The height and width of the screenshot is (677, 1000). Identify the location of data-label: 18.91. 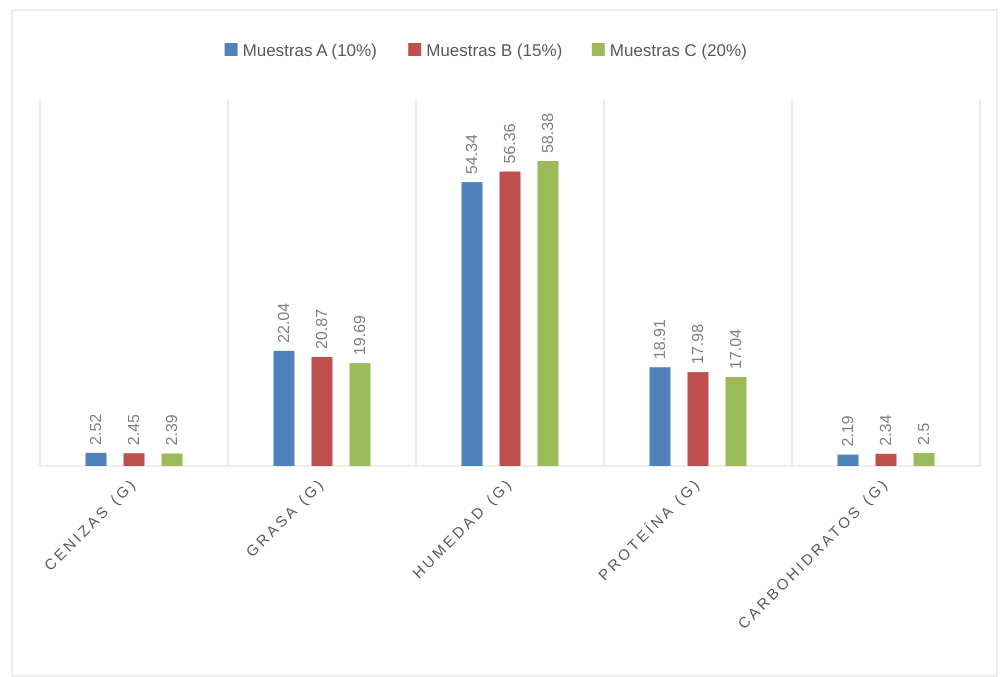
(660, 339).